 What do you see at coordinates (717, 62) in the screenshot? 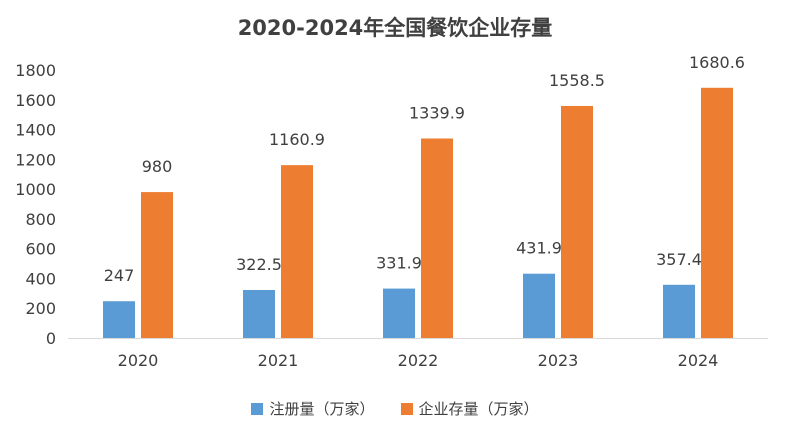
I see `data-label-stock-2024: 1680.6` at bounding box center [717, 62].